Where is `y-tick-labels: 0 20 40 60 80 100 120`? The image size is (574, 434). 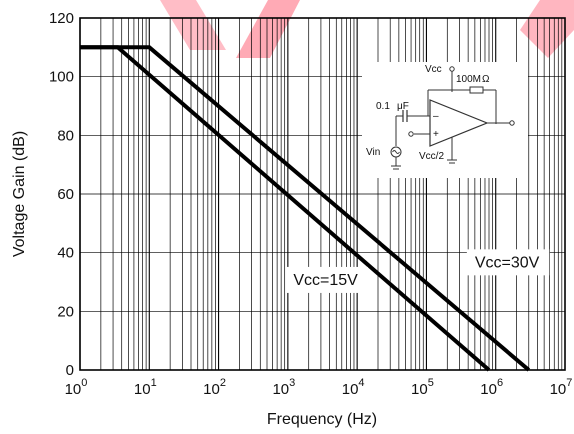 y-tick-labels: 0 20 40 60 80 100 120 is located at coordinates (61, 194).